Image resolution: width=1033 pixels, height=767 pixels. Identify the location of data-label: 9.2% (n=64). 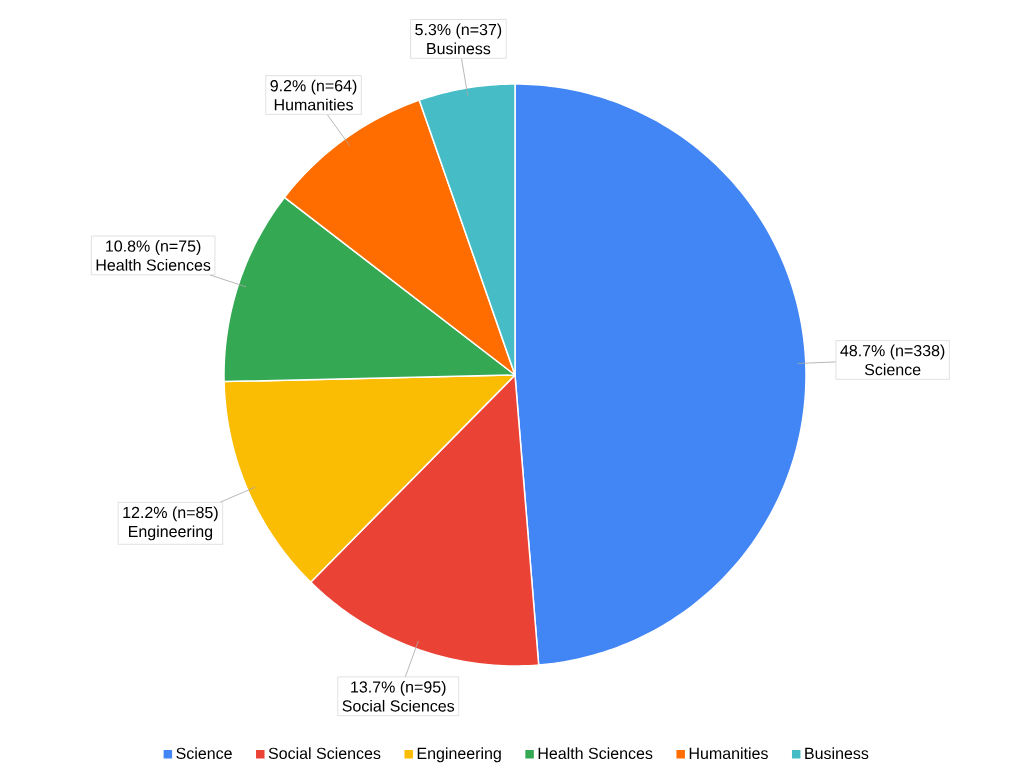
(313, 87).